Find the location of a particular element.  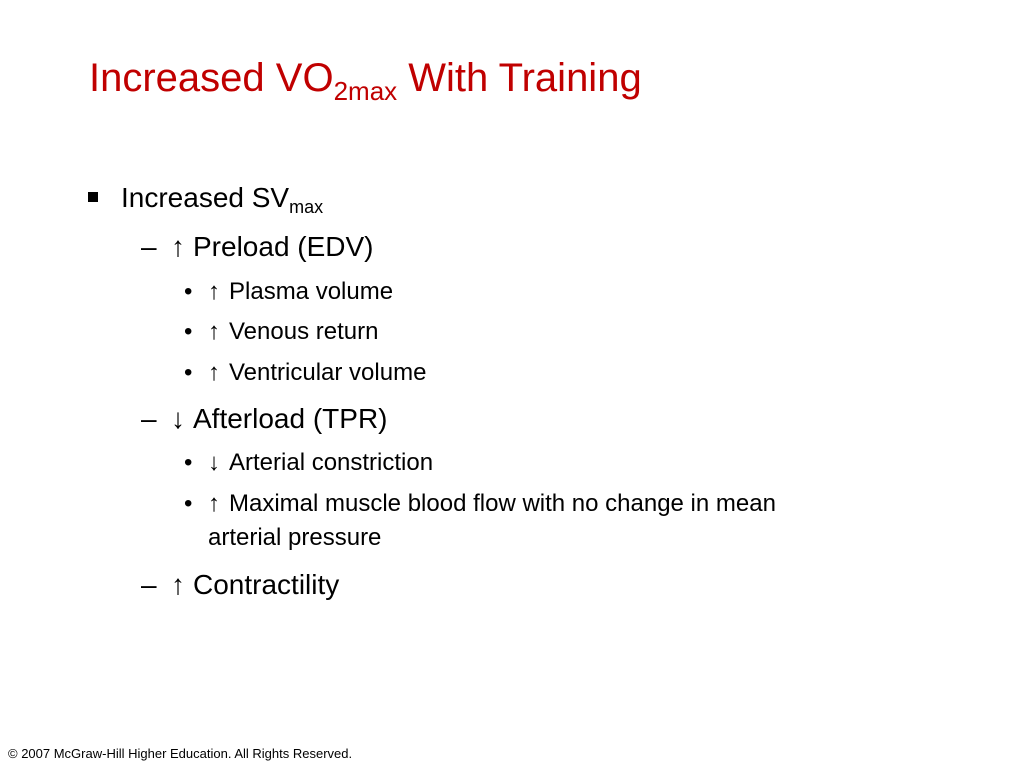

sub-bullet-text: Preload (EDV) is located at coordinates (283, 246).